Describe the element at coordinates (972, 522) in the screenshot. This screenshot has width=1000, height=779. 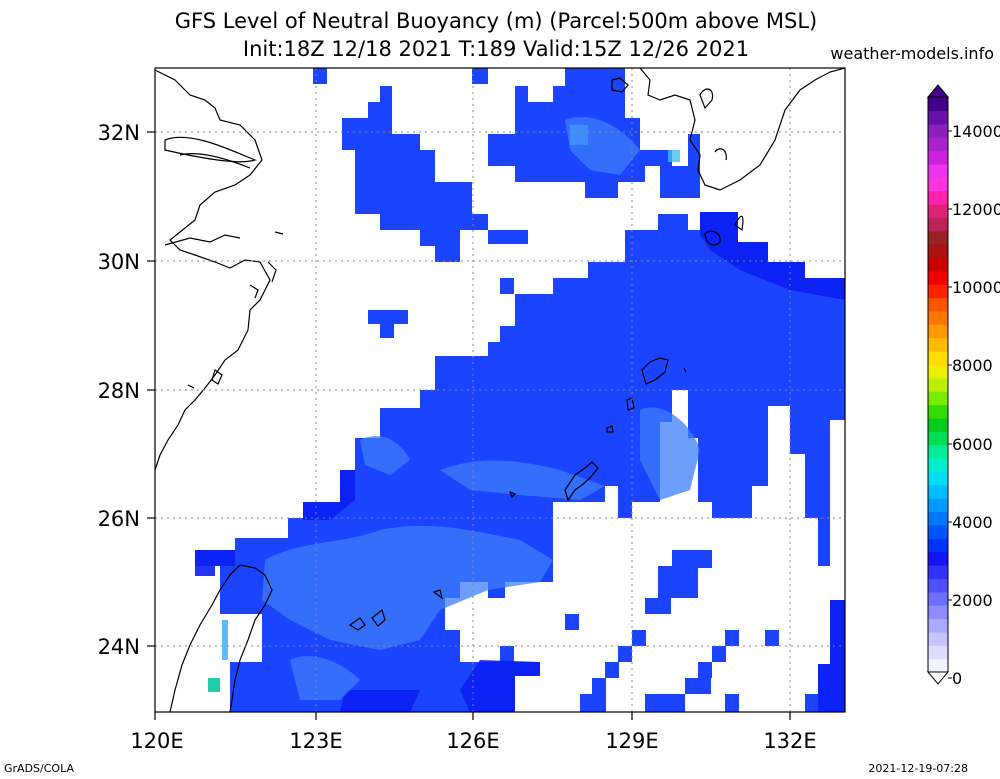
I see `colorbar-label-4000: 4000` at that location.